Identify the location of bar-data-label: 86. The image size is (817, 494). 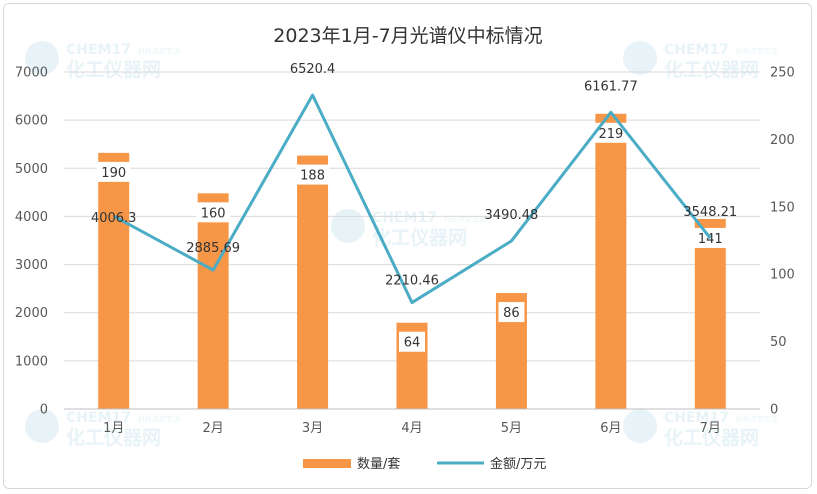
(511, 313).